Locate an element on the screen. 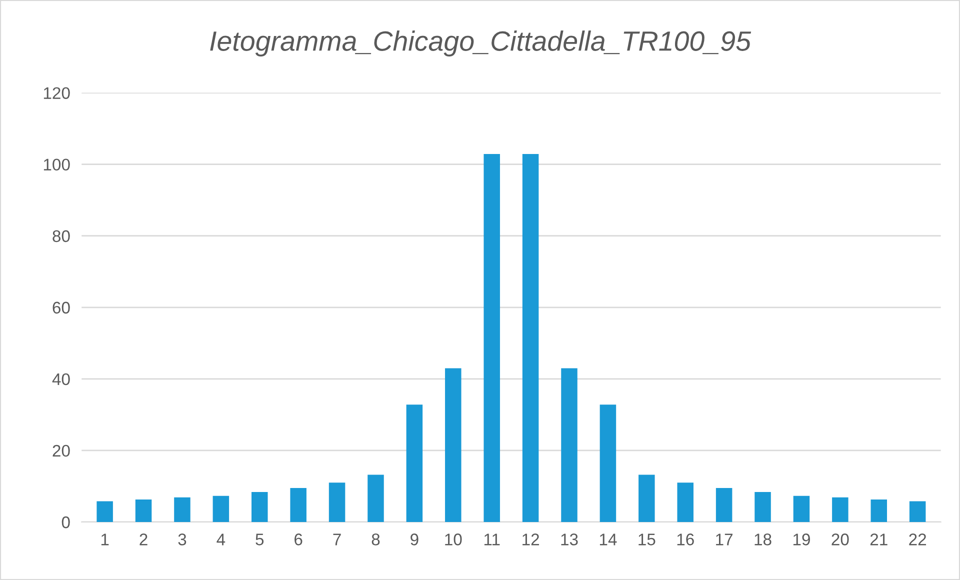  x-tick-label: 21 is located at coordinates (879, 540).